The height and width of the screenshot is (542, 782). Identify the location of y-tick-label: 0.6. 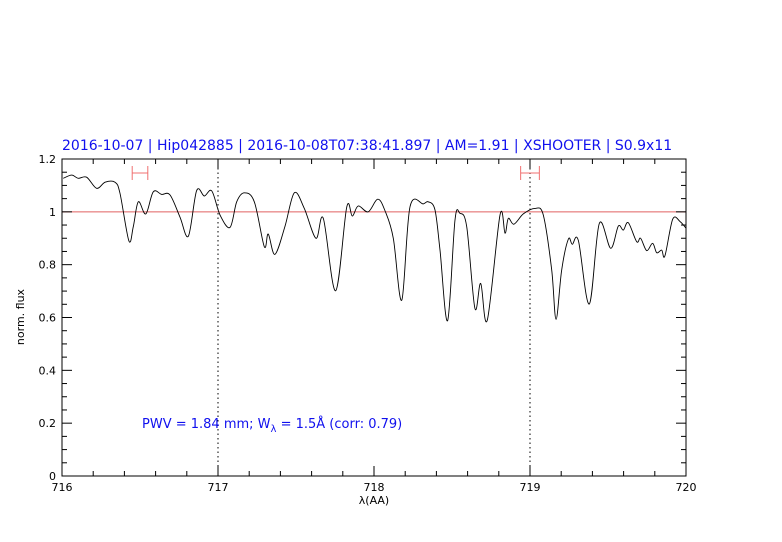
(48, 318).